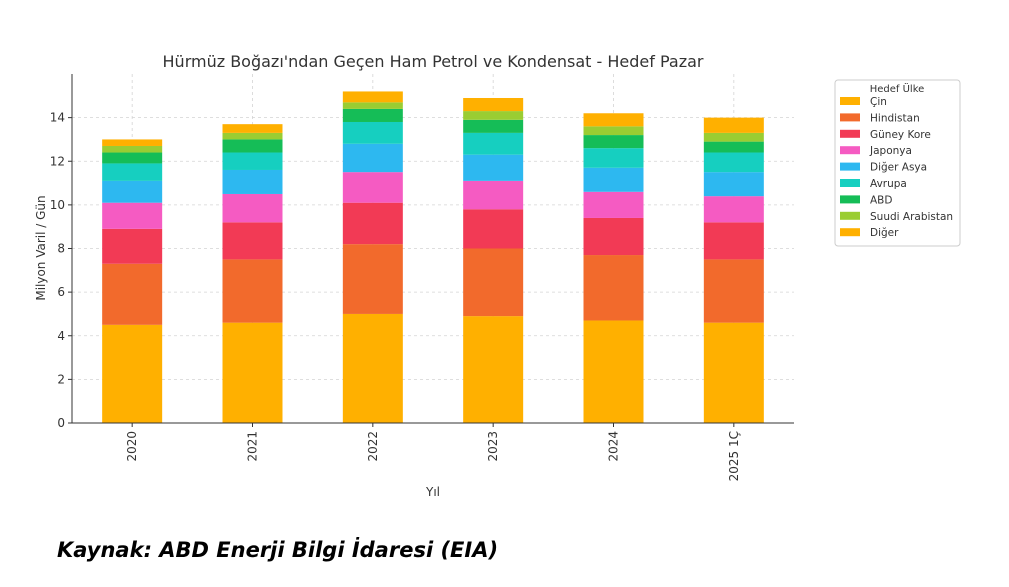 This screenshot has width=1009, height=587. Describe the element at coordinates (733, 162) in the screenshot. I see `bar-2025-1Ç-series-5` at that location.